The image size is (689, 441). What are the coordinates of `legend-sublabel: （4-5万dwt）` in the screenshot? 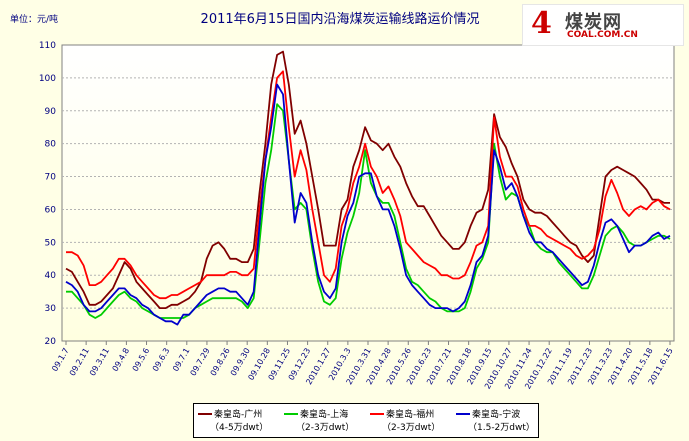 It's located at (239, 428).